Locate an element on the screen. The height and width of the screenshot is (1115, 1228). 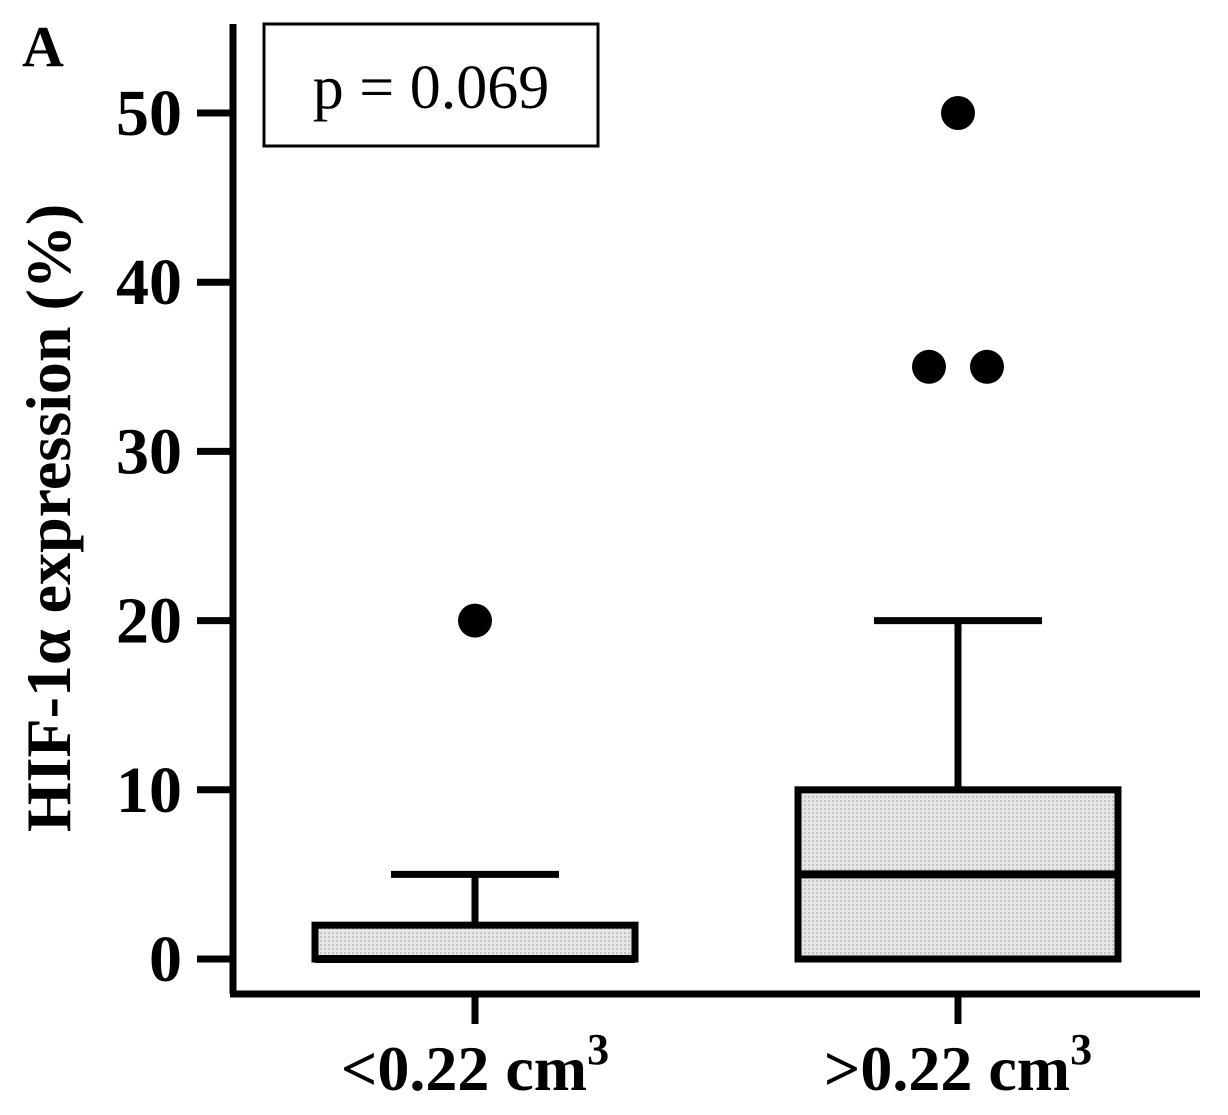
y-tick-label: 50 is located at coordinates (149, 113).